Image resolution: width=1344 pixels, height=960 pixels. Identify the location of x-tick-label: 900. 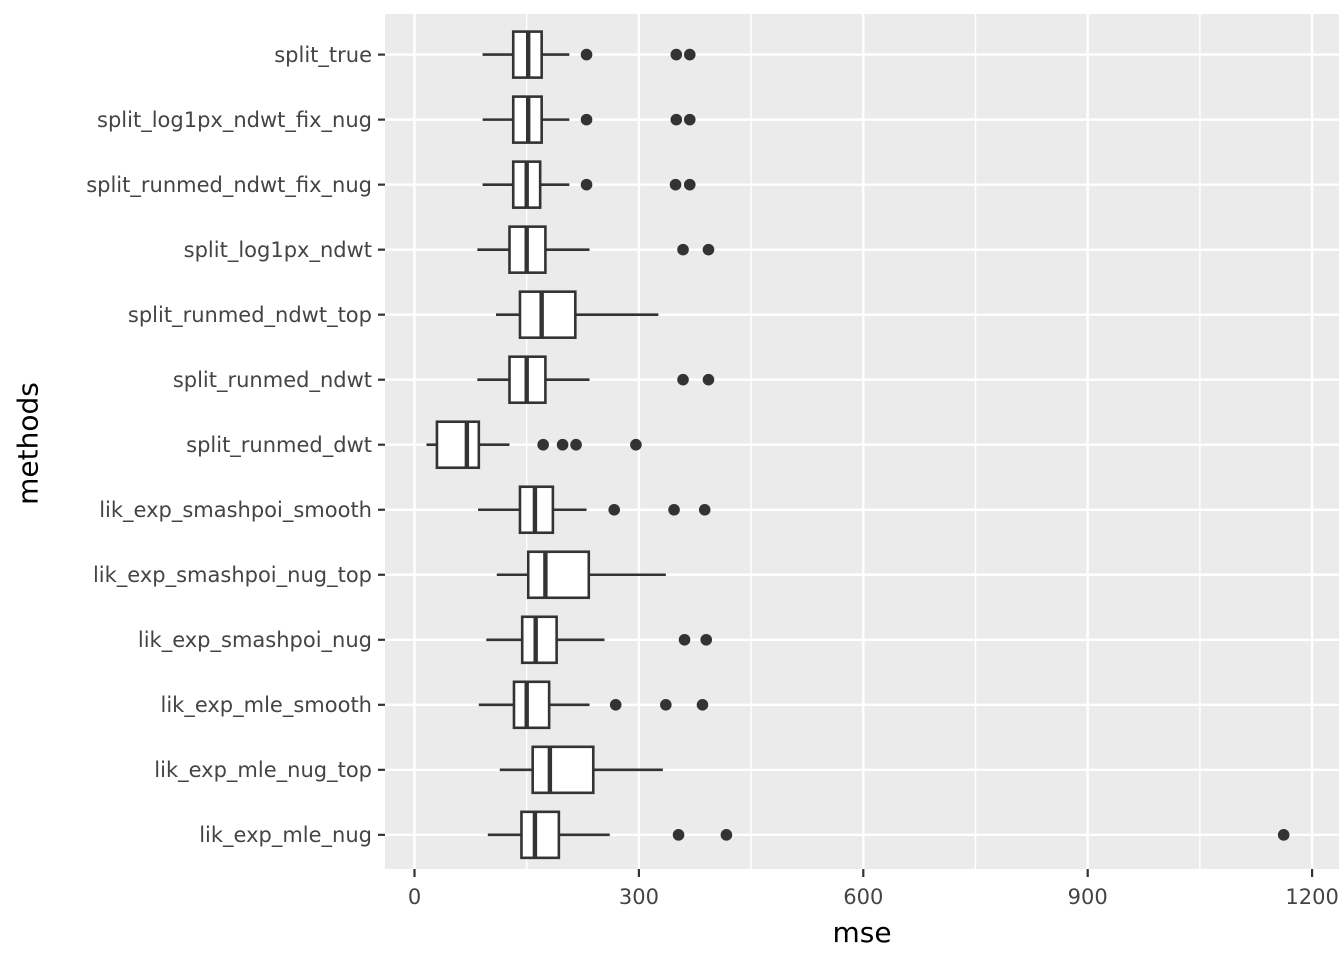
(1087, 897).